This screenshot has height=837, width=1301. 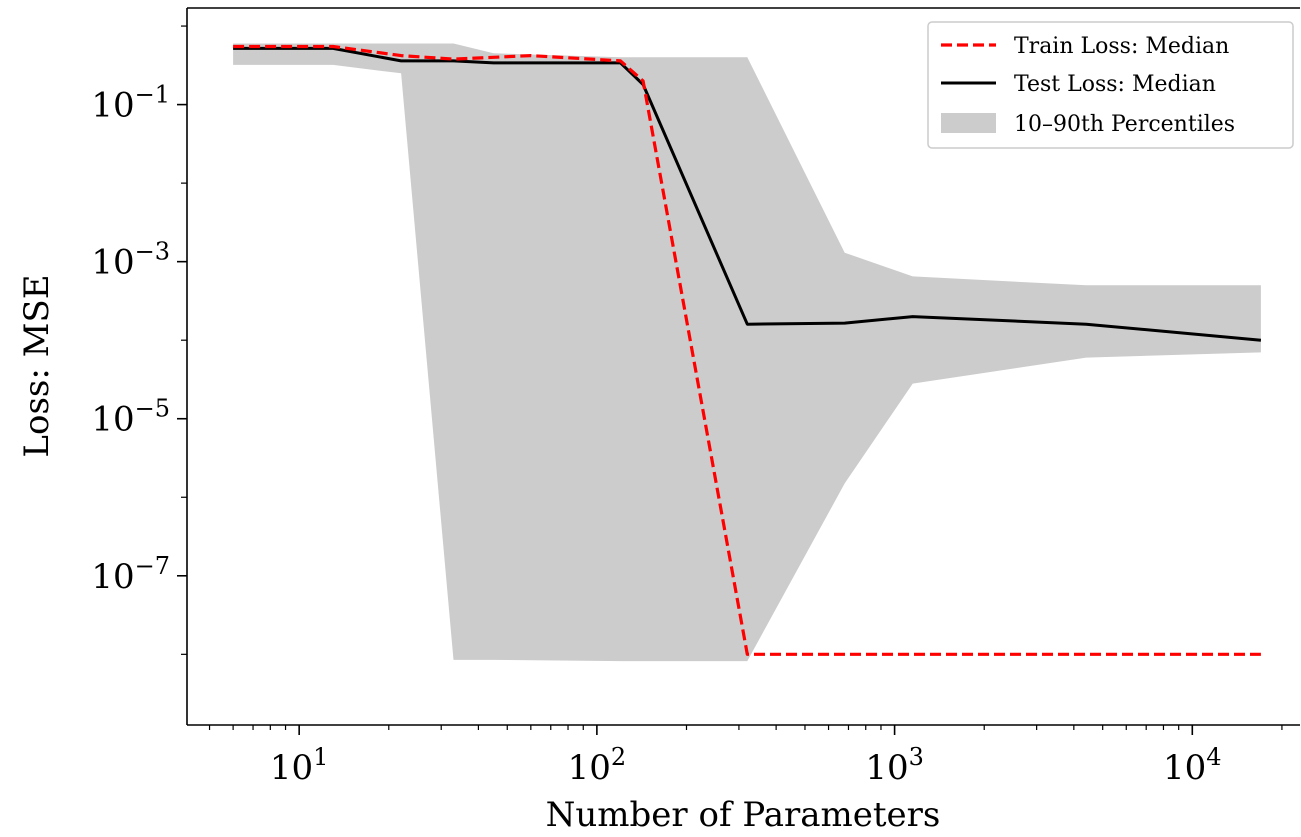 What do you see at coordinates (1124, 124) in the screenshot?
I see `legend-band-label: 10–90th Percentiles` at bounding box center [1124, 124].